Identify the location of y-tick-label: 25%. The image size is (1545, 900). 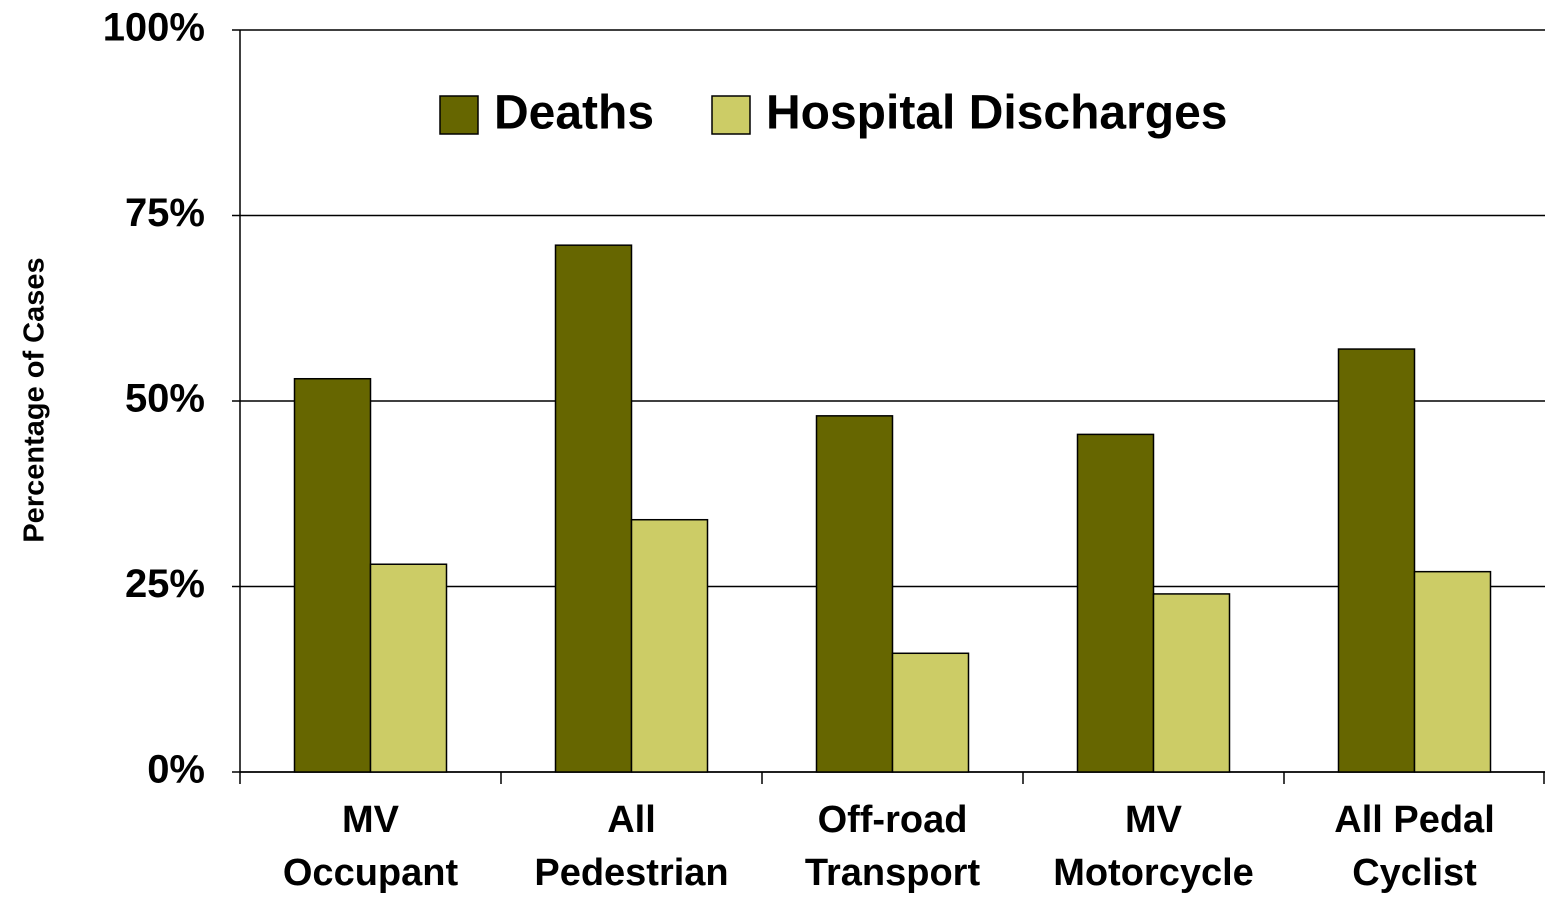
(165, 584).